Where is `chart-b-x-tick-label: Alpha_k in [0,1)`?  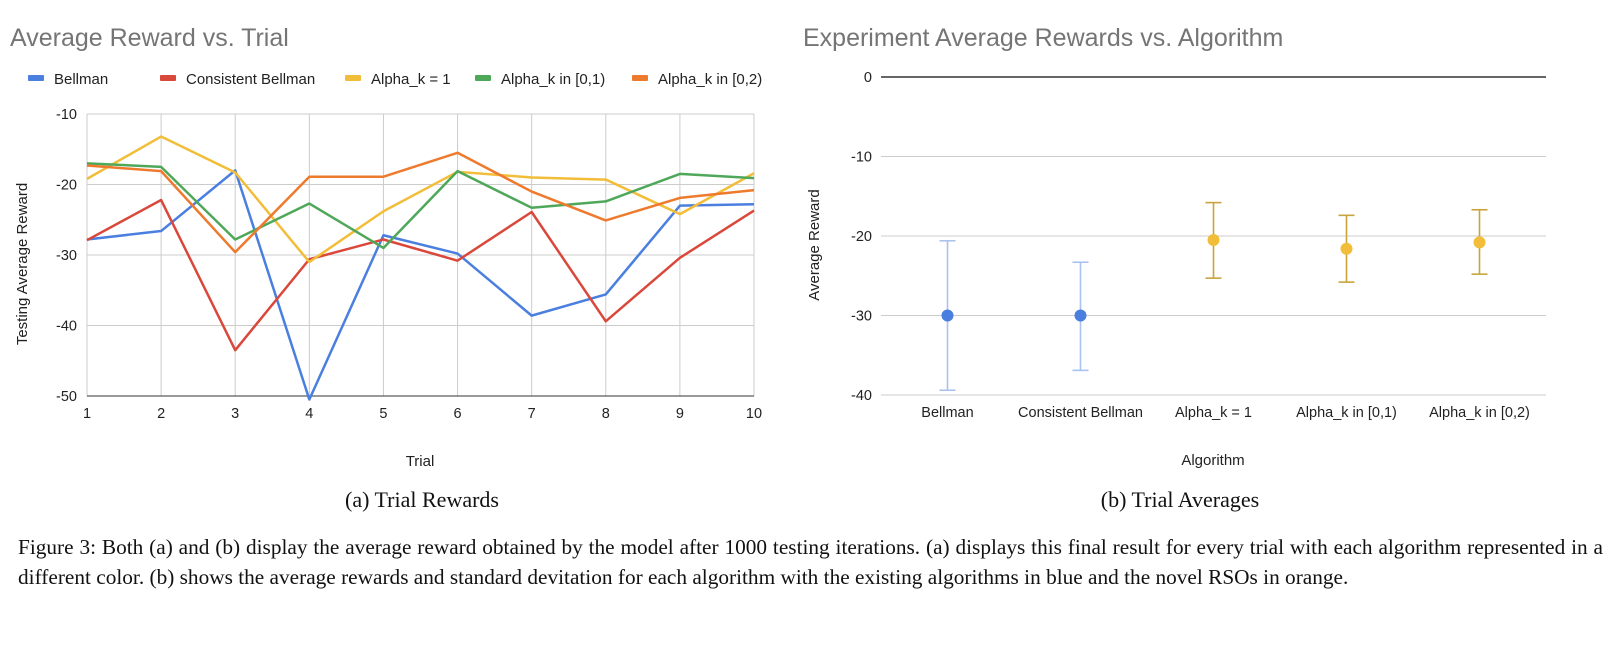 chart-b-x-tick-label: Alpha_k in [0,1) is located at coordinates (1346, 413).